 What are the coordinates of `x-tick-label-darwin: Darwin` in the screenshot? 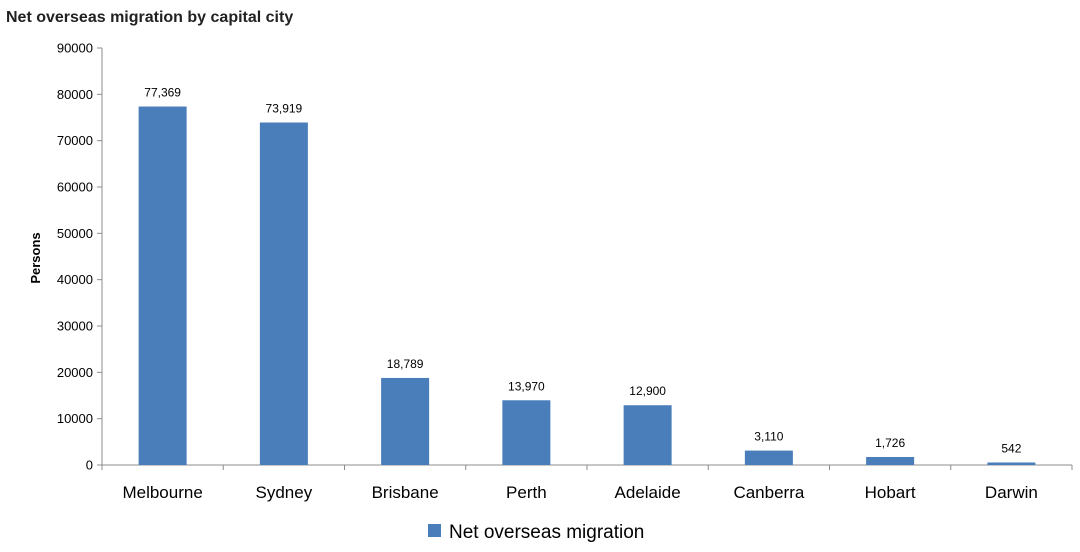 It's located at (1011, 492).